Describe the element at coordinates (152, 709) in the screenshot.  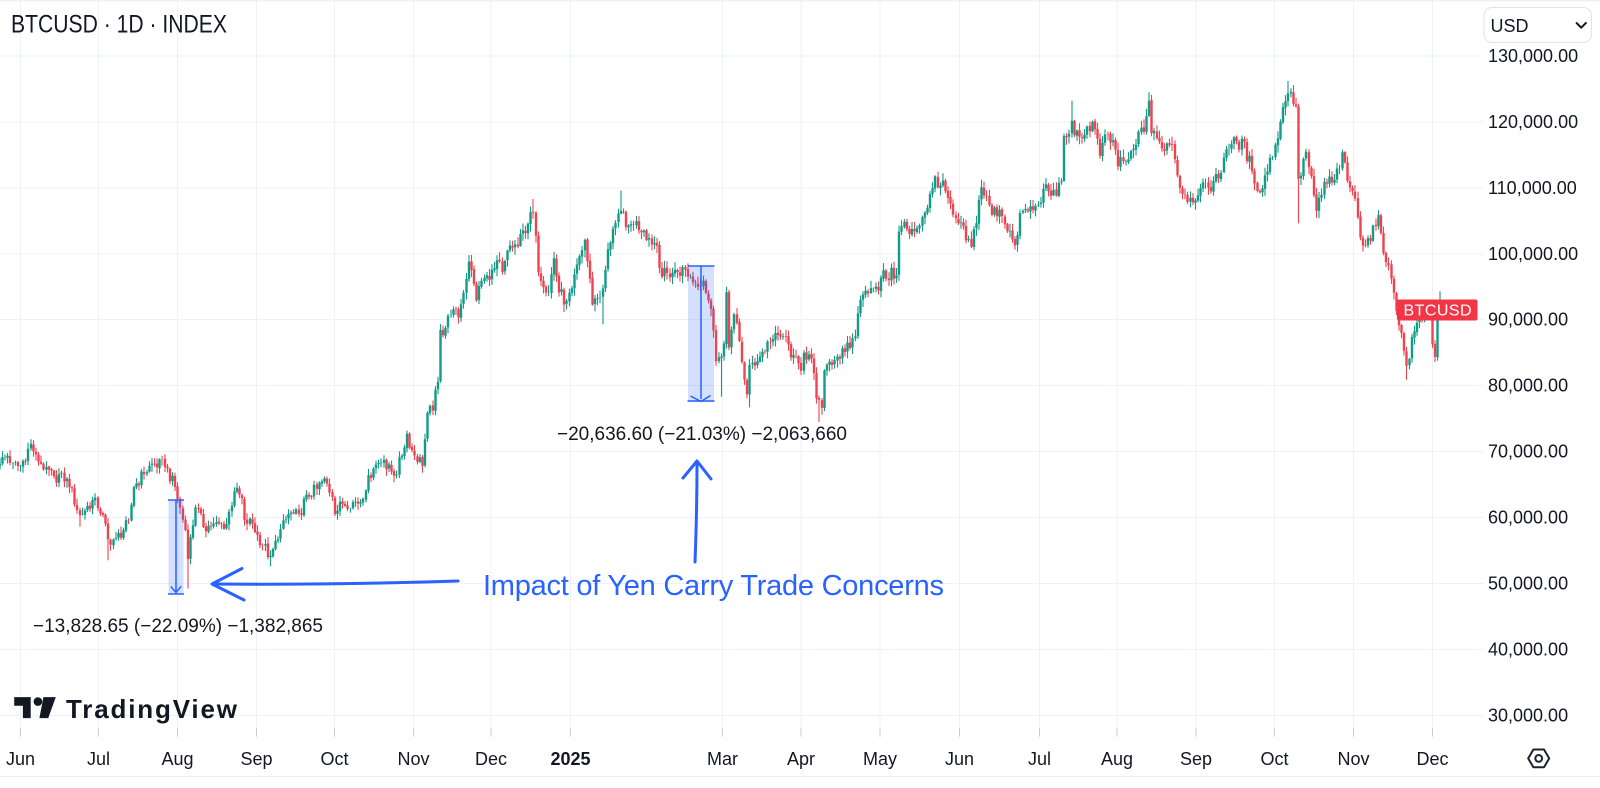
I see `svg-text: TradingView` at that location.